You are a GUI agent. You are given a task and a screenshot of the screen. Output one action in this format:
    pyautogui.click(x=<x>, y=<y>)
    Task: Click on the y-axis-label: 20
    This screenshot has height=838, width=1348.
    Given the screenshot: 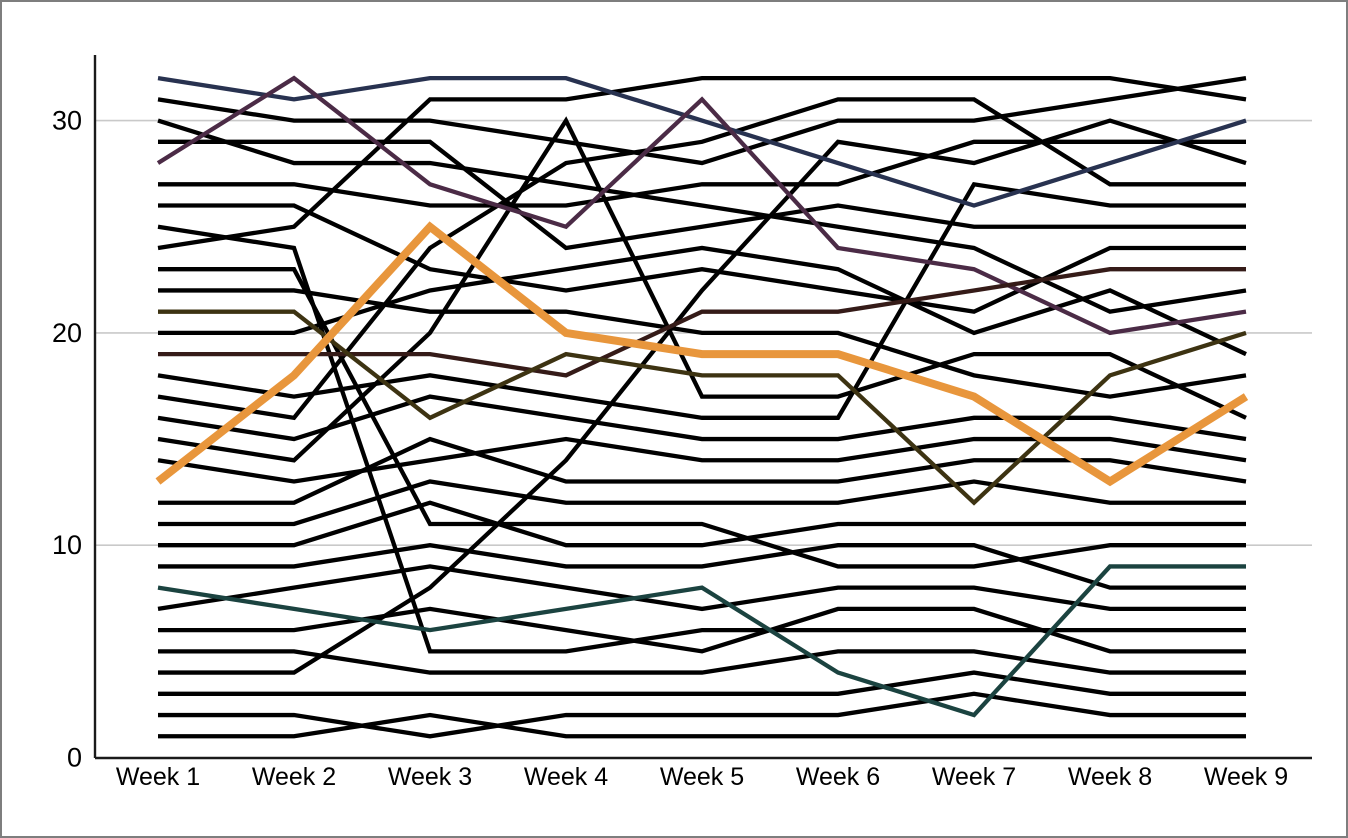 What is the action you would take?
    pyautogui.click(x=67, y=333)
    